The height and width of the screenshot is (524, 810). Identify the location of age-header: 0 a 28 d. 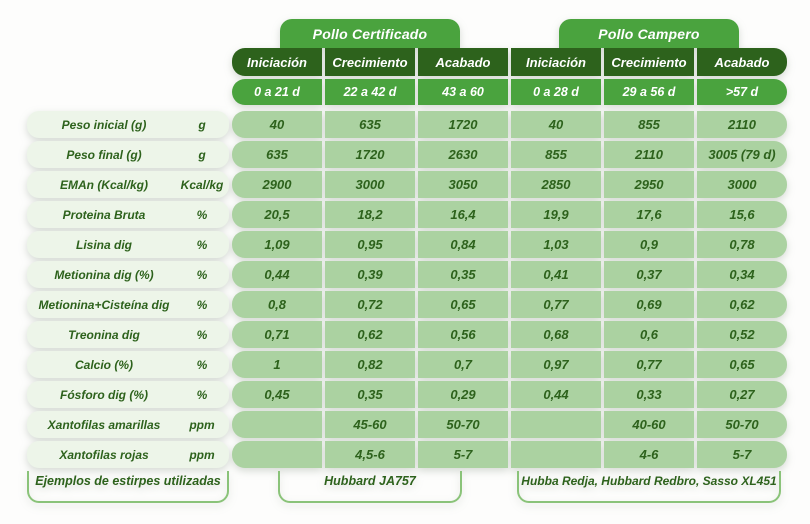
(556, 92).